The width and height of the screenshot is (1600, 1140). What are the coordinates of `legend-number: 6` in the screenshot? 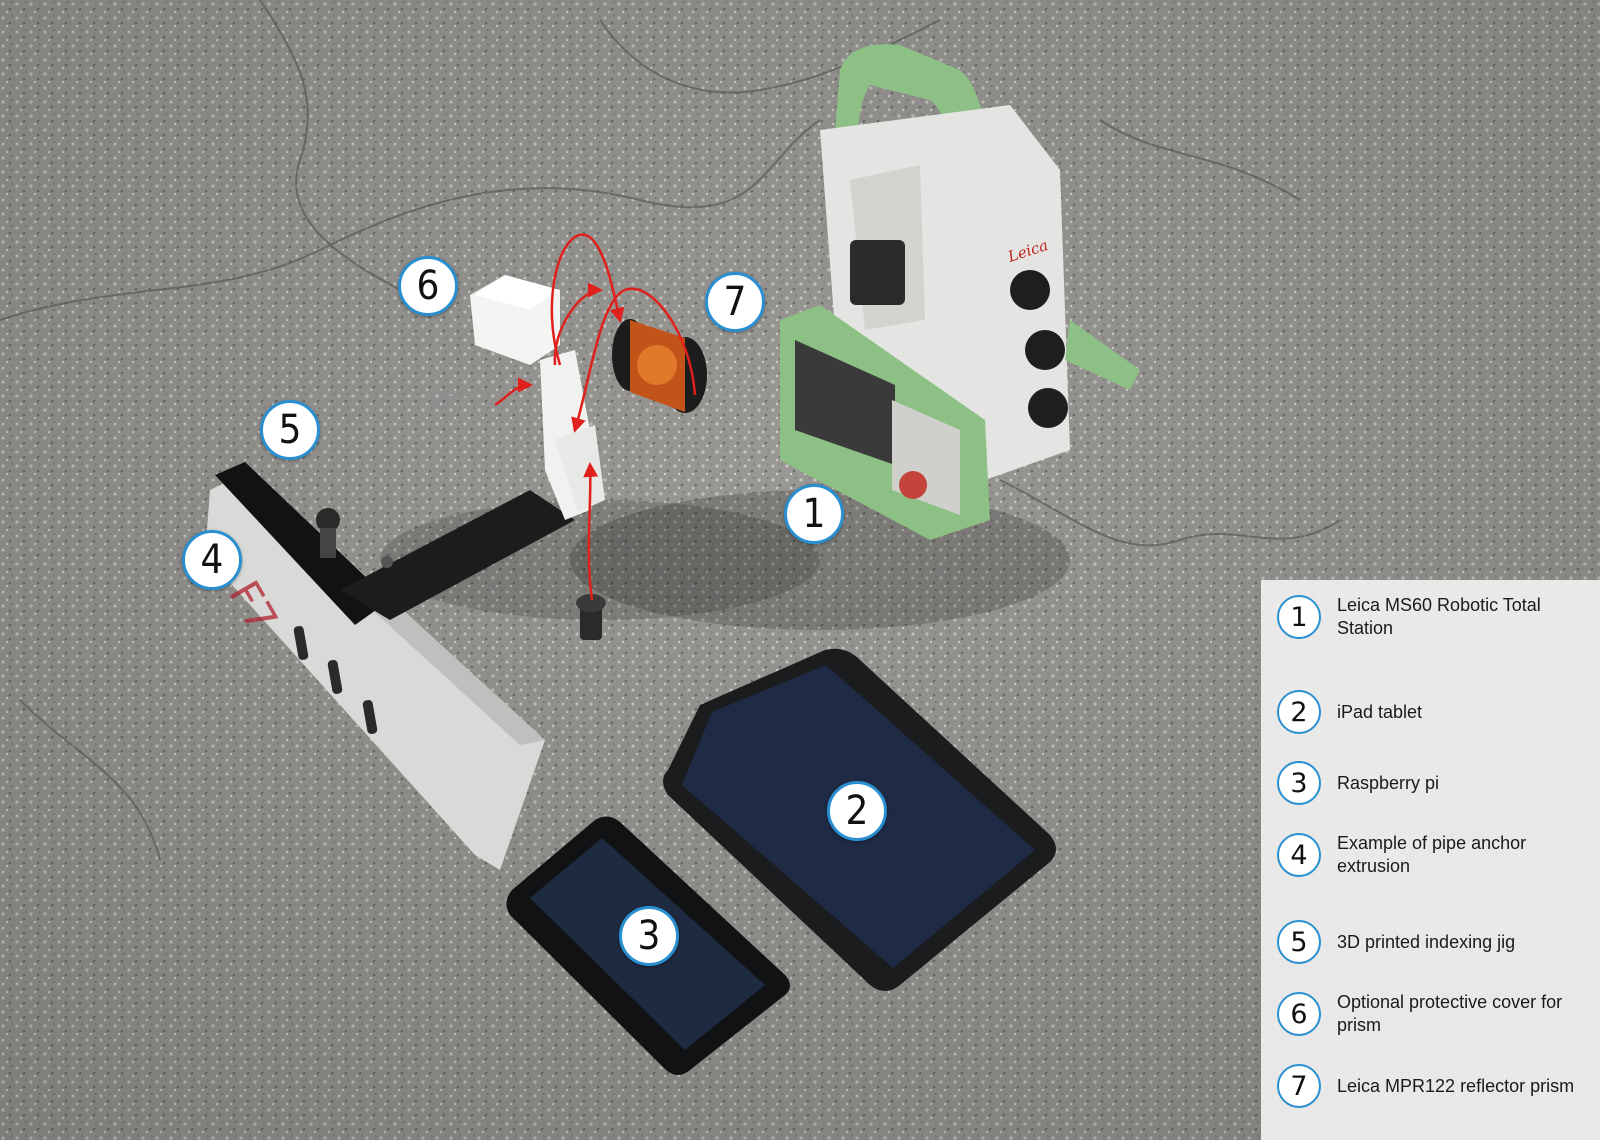 It's located at (1299, 1014).